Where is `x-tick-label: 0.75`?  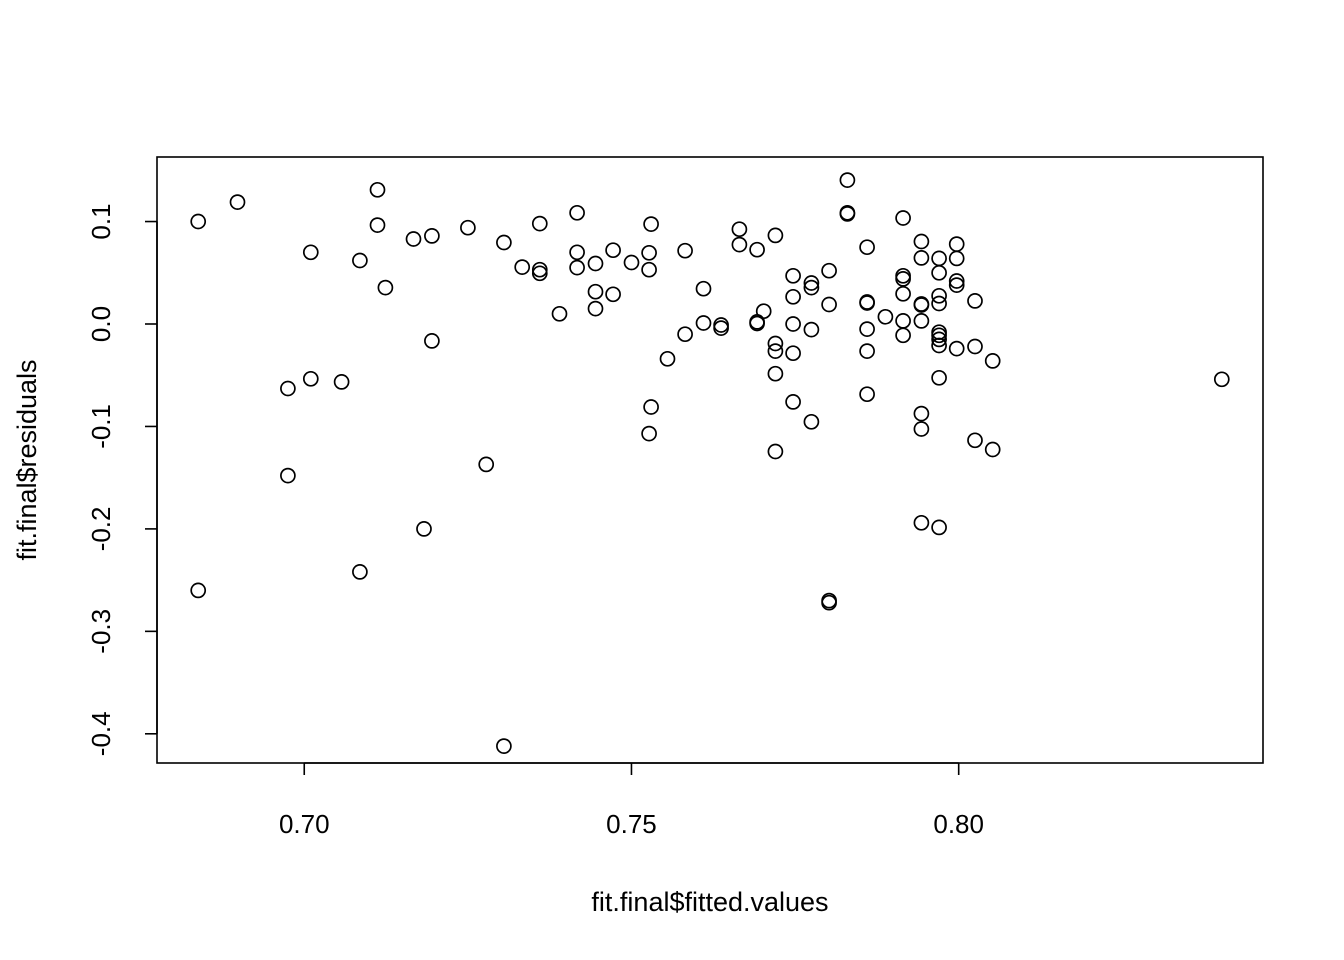 x-tick-label: 0.75 is located at coordinates (631, 824).